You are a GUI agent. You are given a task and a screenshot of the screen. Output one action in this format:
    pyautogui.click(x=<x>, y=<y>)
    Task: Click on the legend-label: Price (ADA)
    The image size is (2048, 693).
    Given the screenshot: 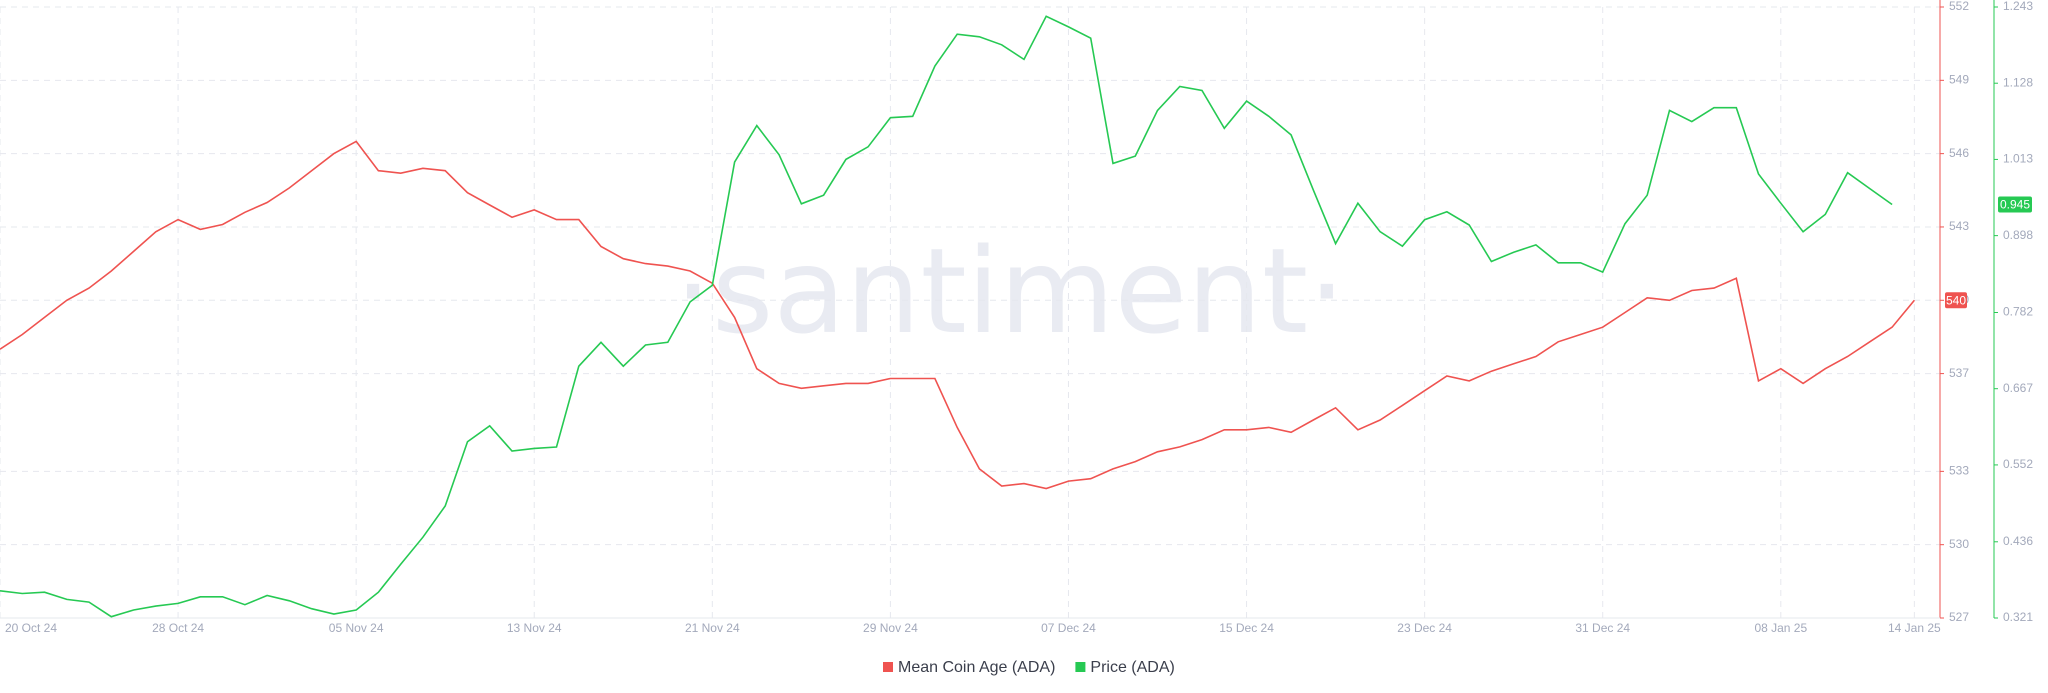 What is the action you would take?
    pyautogui.click(x=1132, y=667)
    